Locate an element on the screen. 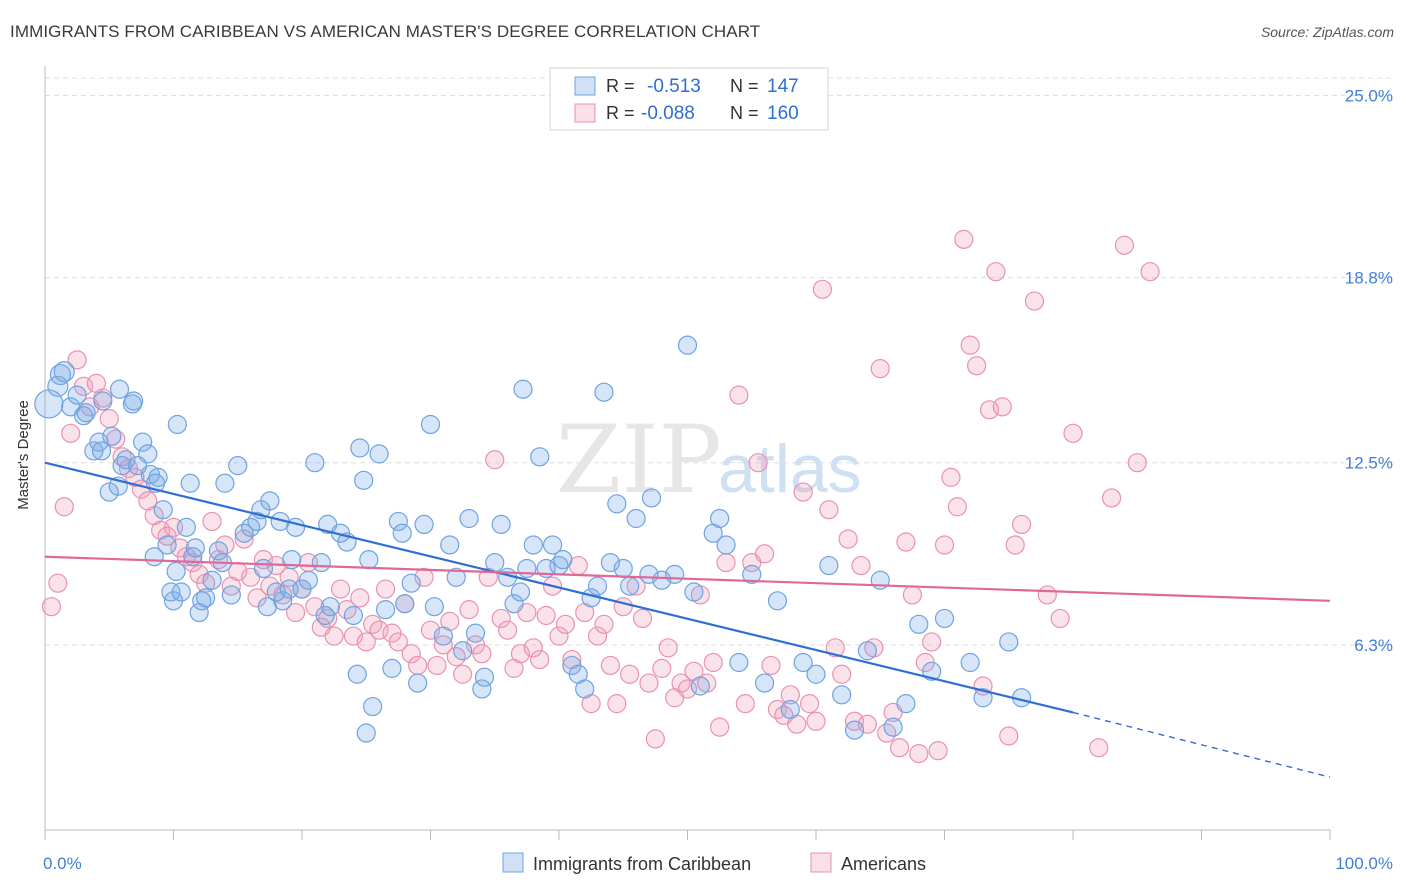  americans-trend-line is located at coordinates (687, 578).